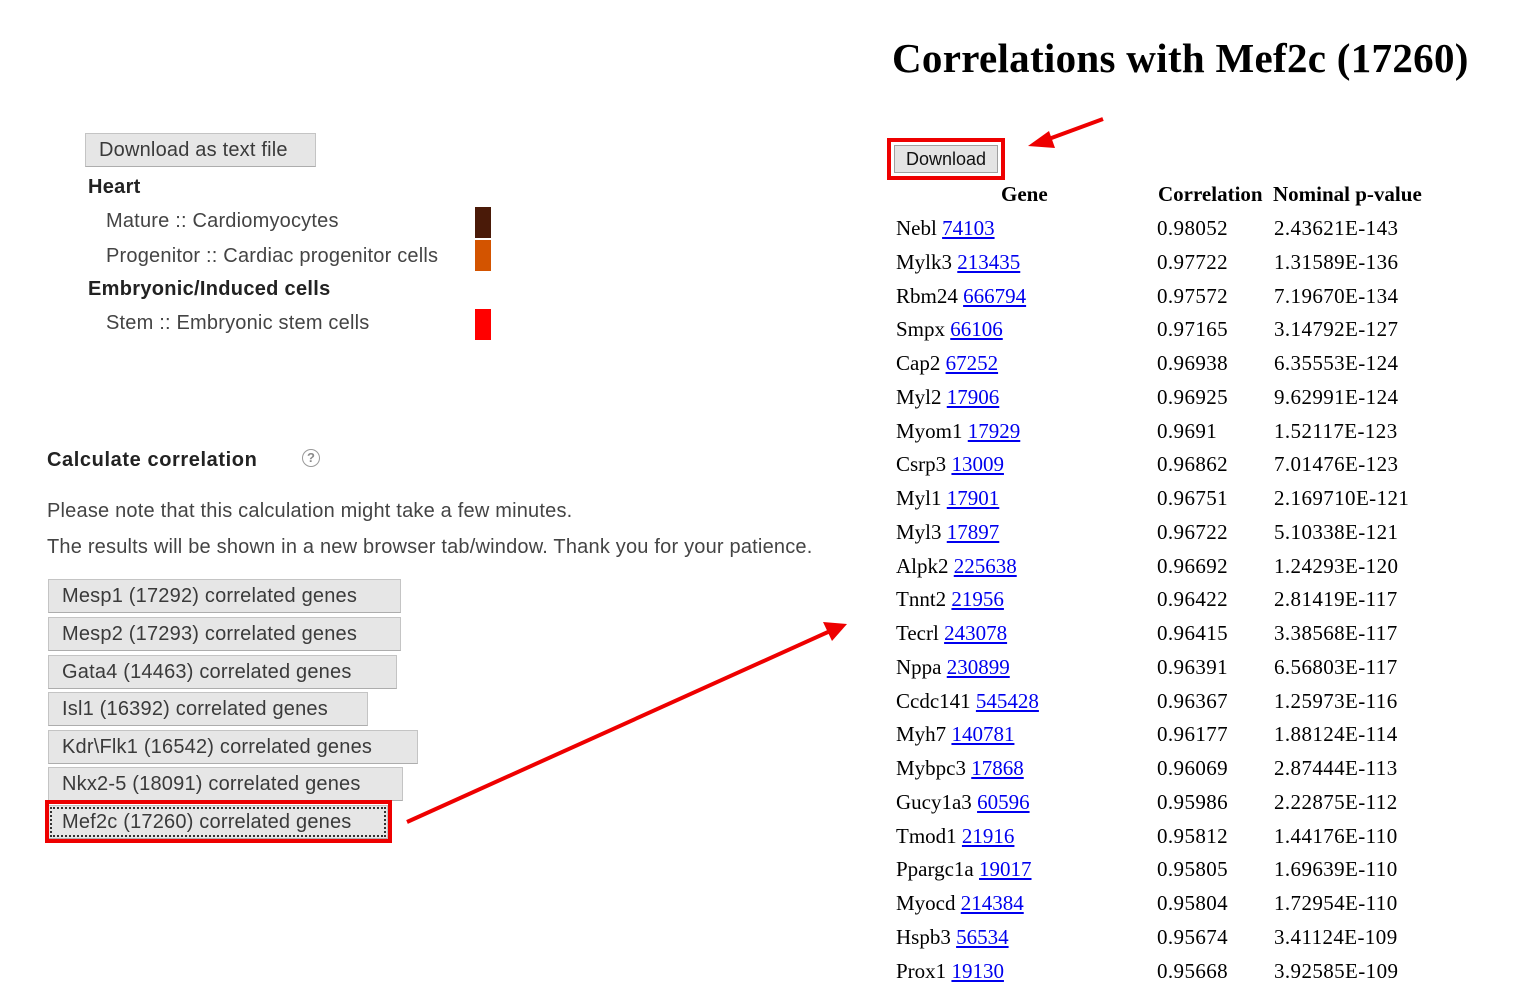  Describe the element at coordinates (924, 261) in the screenshot. I see `gene-symbol: Mylk3` at that location.